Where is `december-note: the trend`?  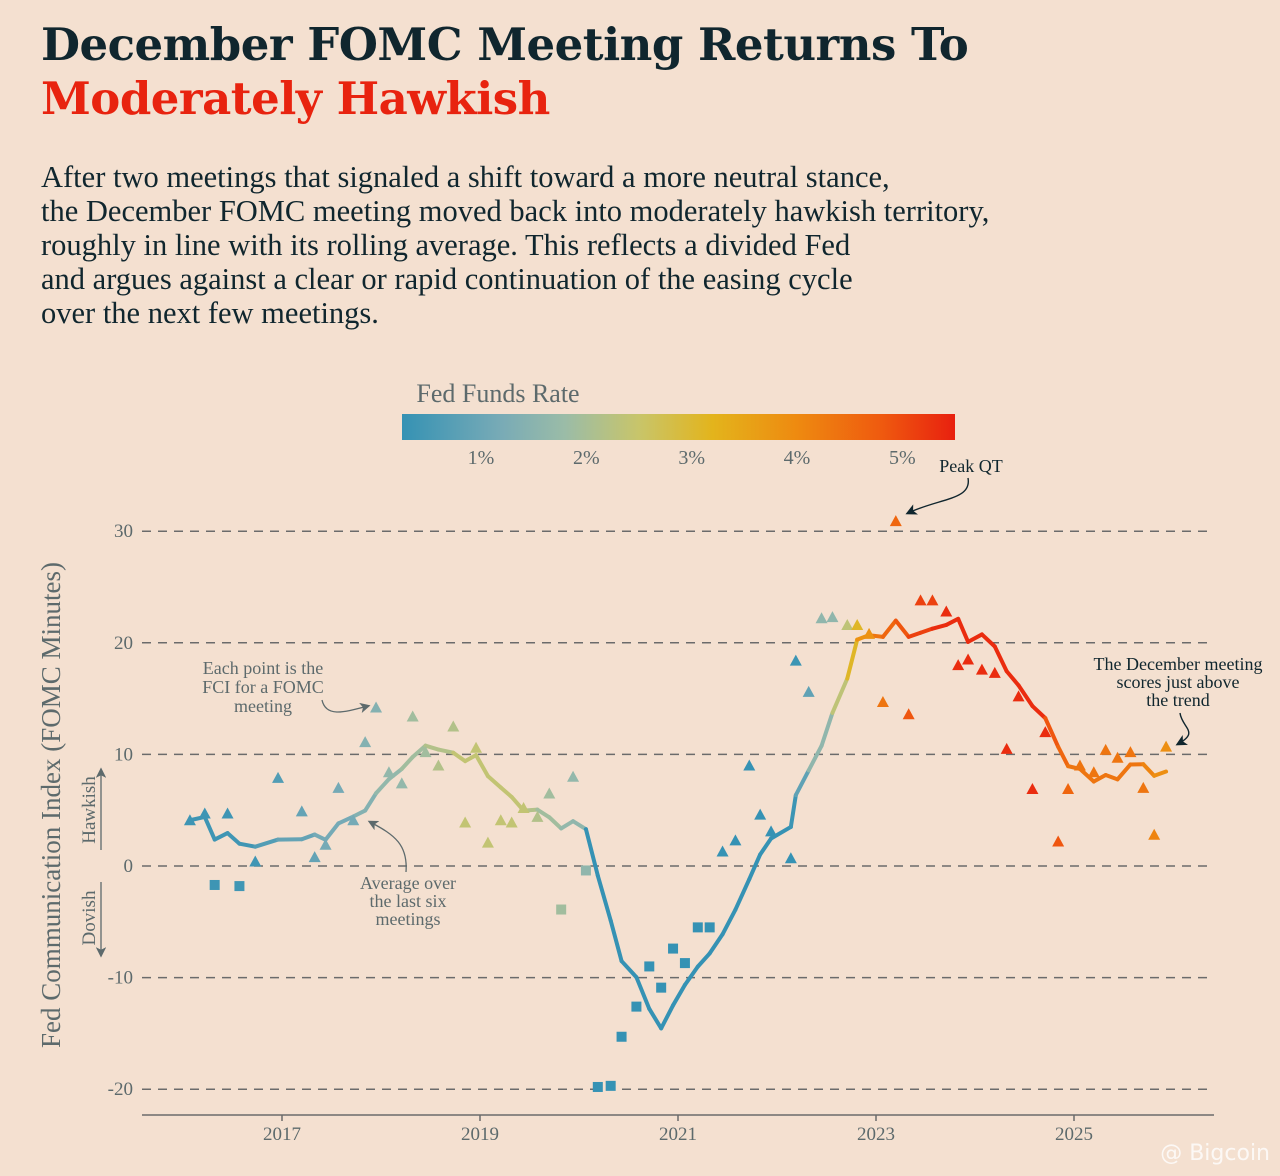 december-note: the trend is located at coordinates (1177, 700).